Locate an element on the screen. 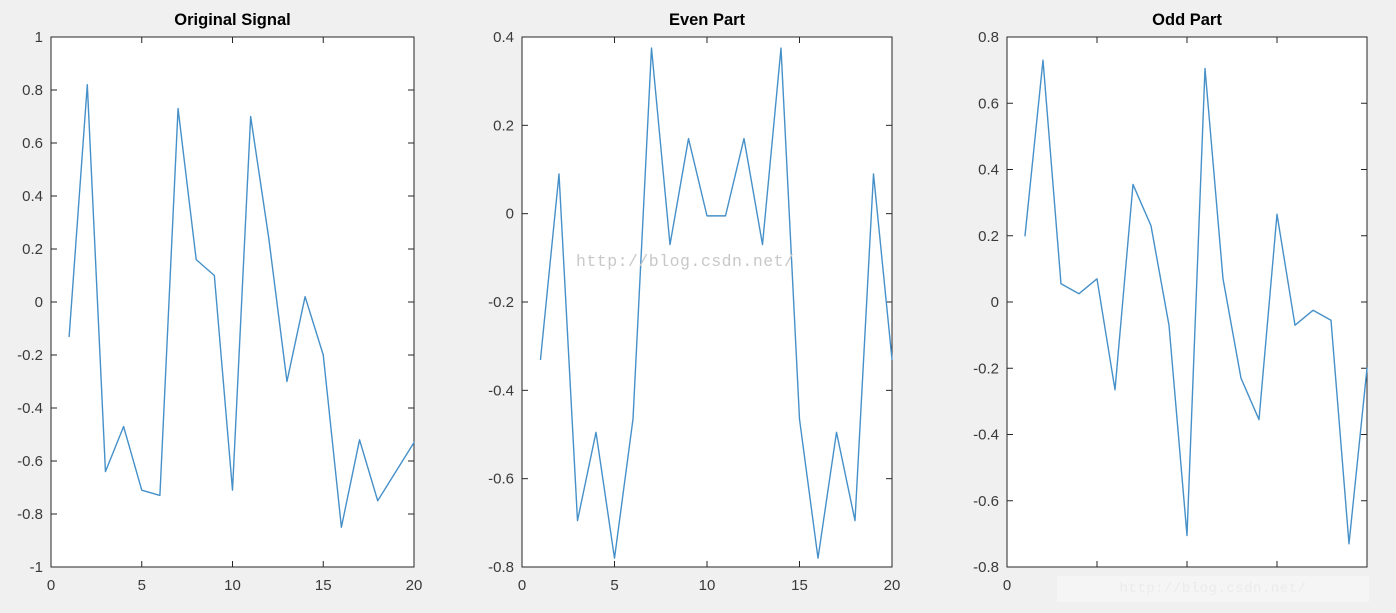  plot-title-even-part: Even Part is located at coordinates (707, 20).